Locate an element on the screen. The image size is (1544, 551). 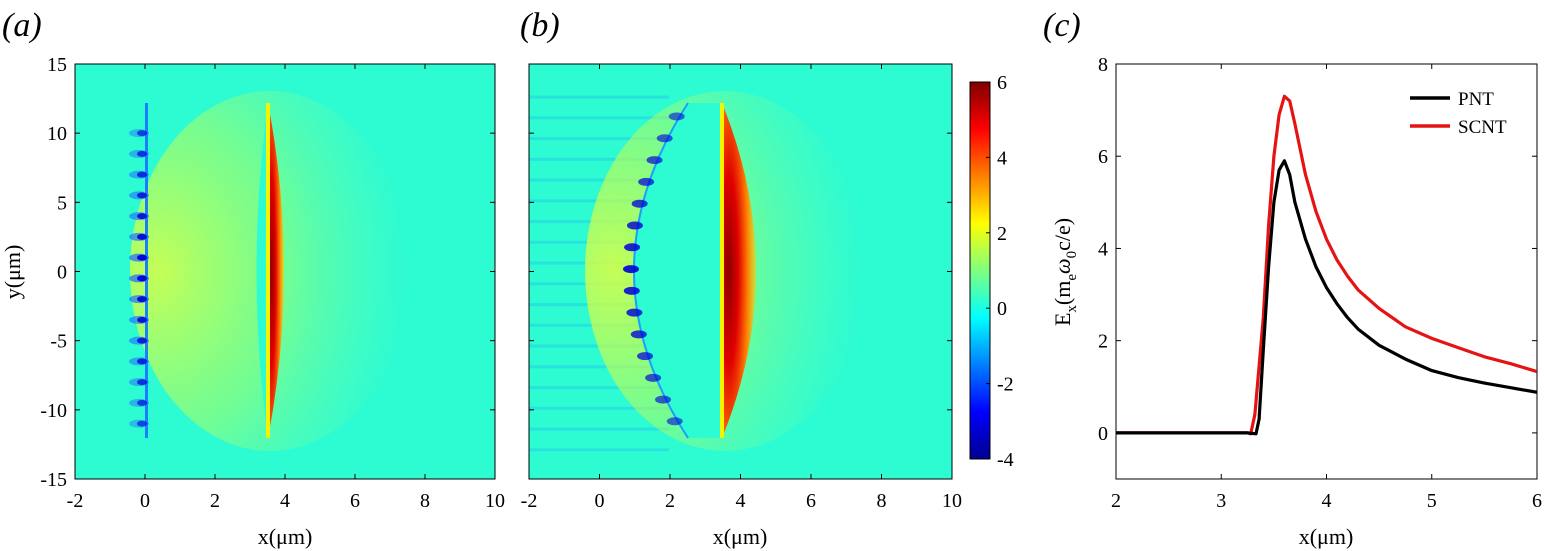
colorbar-tick-label: 2 is located at coordinates (1002, 234).